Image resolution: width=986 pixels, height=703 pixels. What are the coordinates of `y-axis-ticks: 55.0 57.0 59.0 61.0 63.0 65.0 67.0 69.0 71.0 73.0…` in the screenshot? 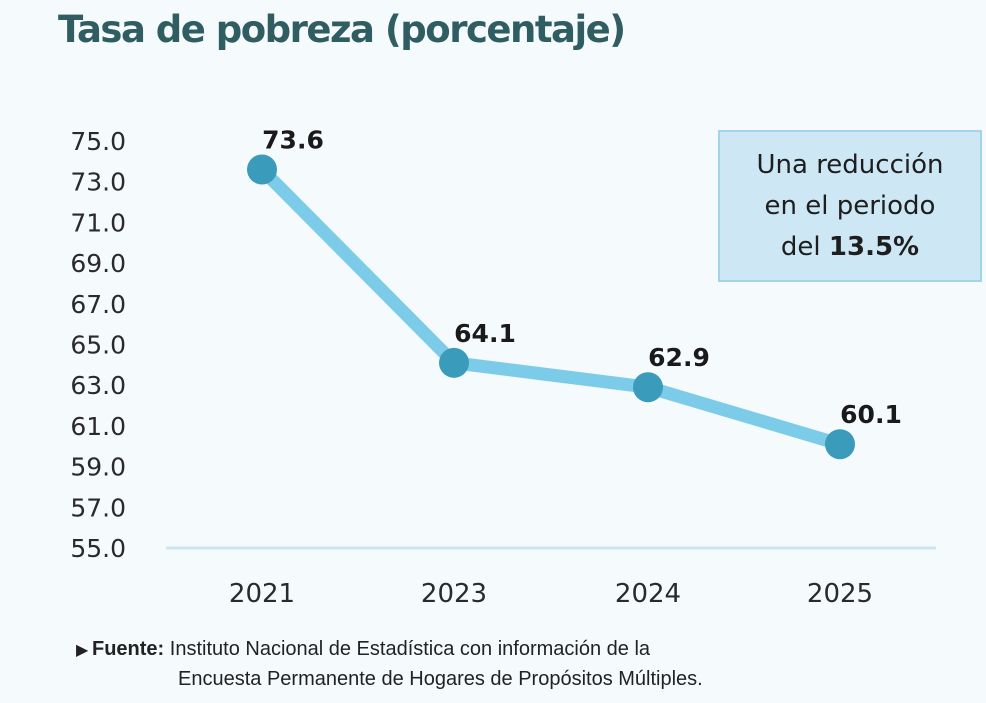 It's located at (98, 345).